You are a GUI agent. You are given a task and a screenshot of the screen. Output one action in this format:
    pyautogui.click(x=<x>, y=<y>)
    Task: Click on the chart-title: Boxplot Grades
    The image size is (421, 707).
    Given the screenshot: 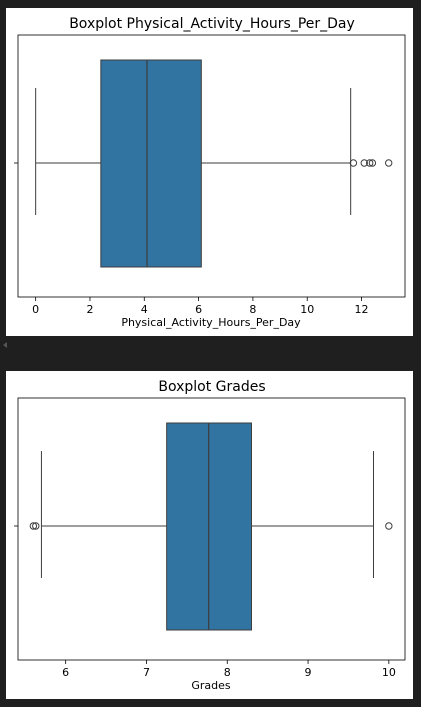 What is the action you would take?
    pyautogui.click(x=211, y=387)
    